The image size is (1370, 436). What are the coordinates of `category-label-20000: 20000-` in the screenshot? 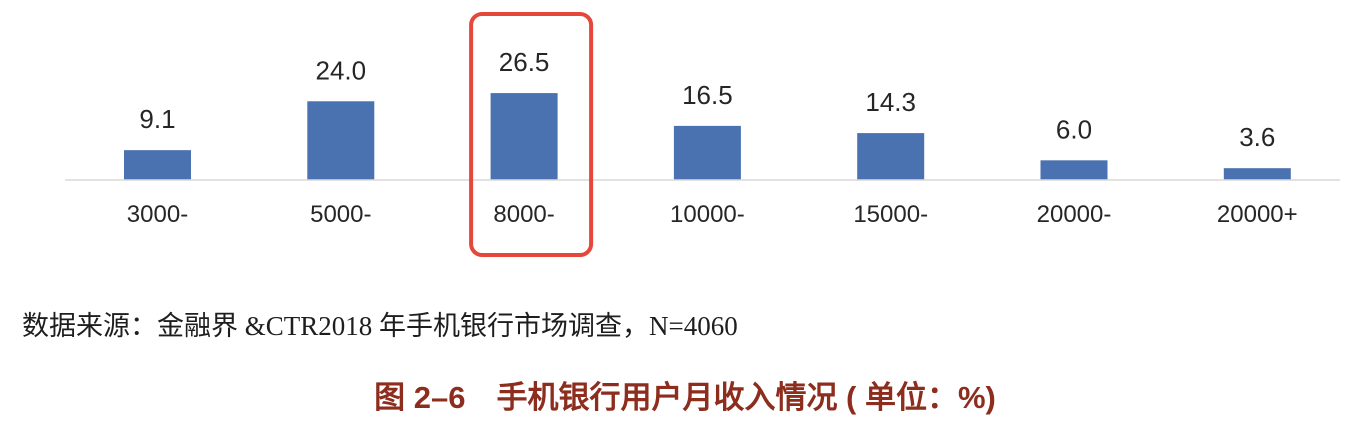 It's located at (1074, 214).